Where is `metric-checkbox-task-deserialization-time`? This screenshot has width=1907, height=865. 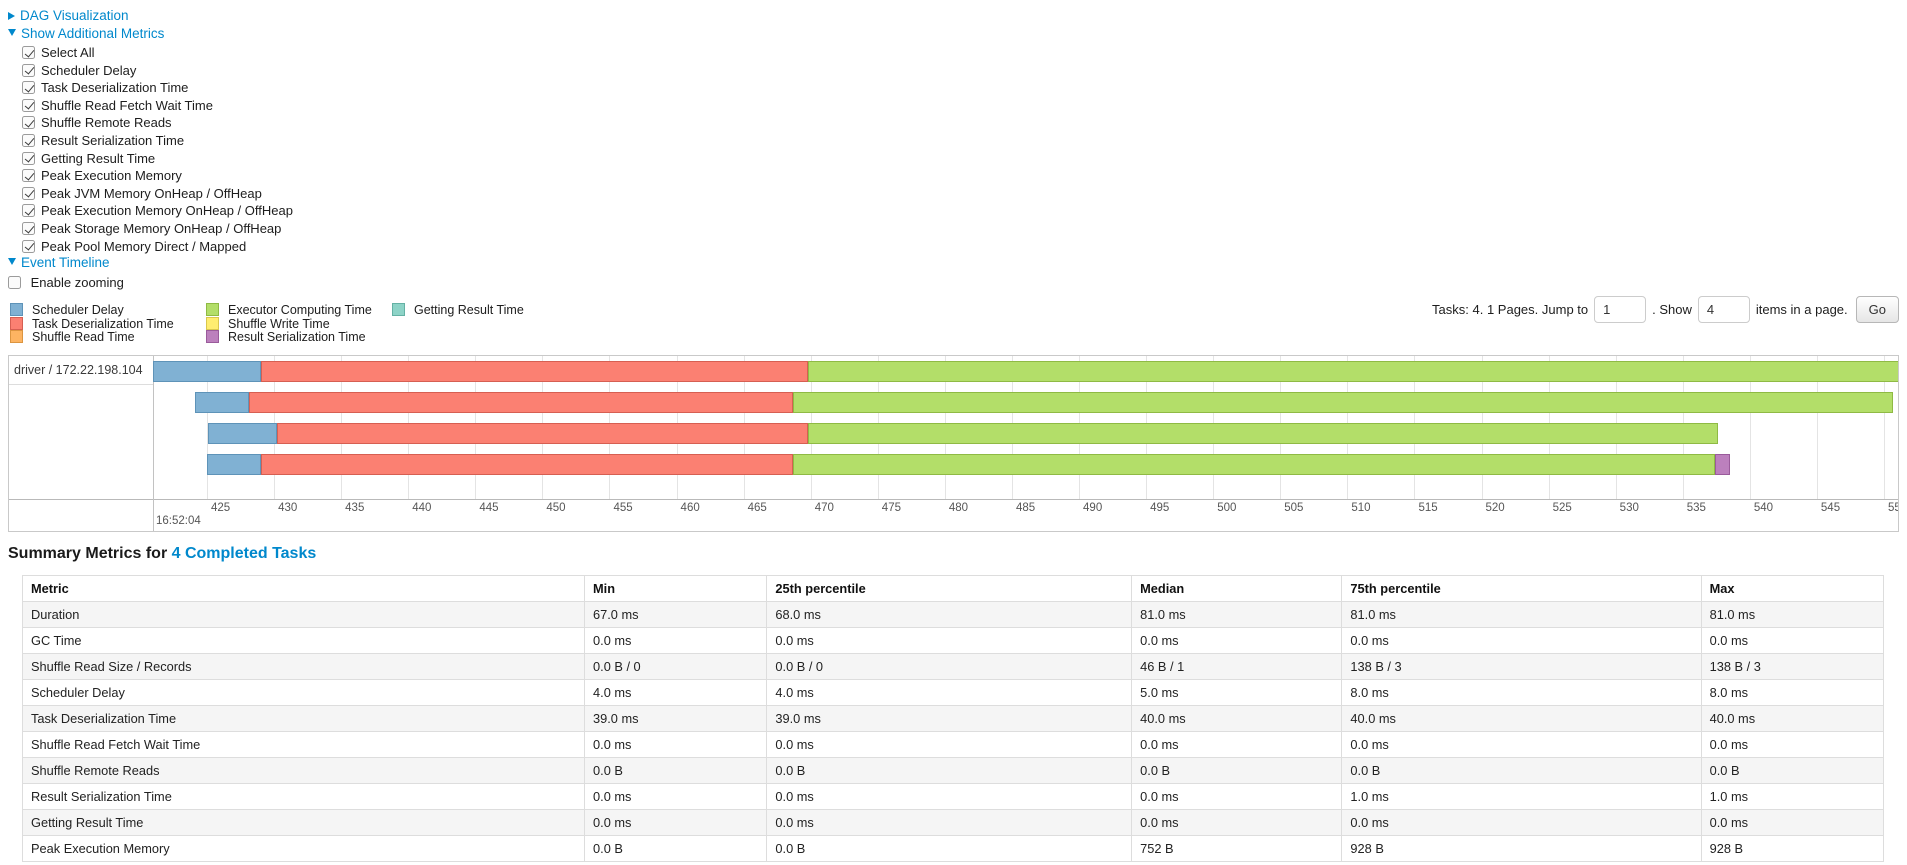
metric-checkbox-task-deserialization-time is located at coordinates (28, 88).